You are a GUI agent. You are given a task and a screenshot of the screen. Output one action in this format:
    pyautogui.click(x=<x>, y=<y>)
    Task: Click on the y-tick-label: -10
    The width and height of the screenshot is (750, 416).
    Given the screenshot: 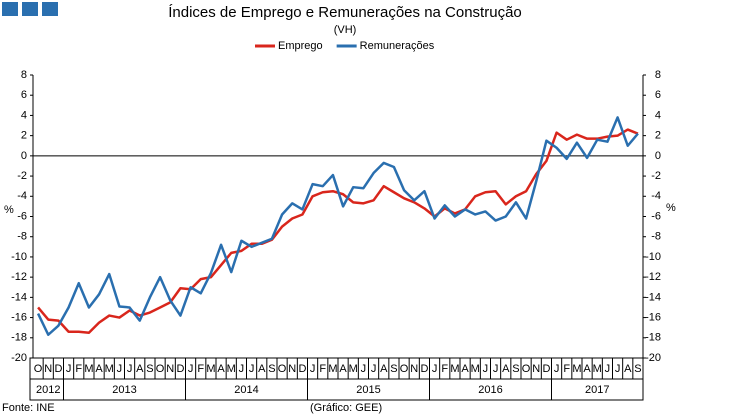 What is the action you would take?
    pyautogui.click(x=19, y=257)
    